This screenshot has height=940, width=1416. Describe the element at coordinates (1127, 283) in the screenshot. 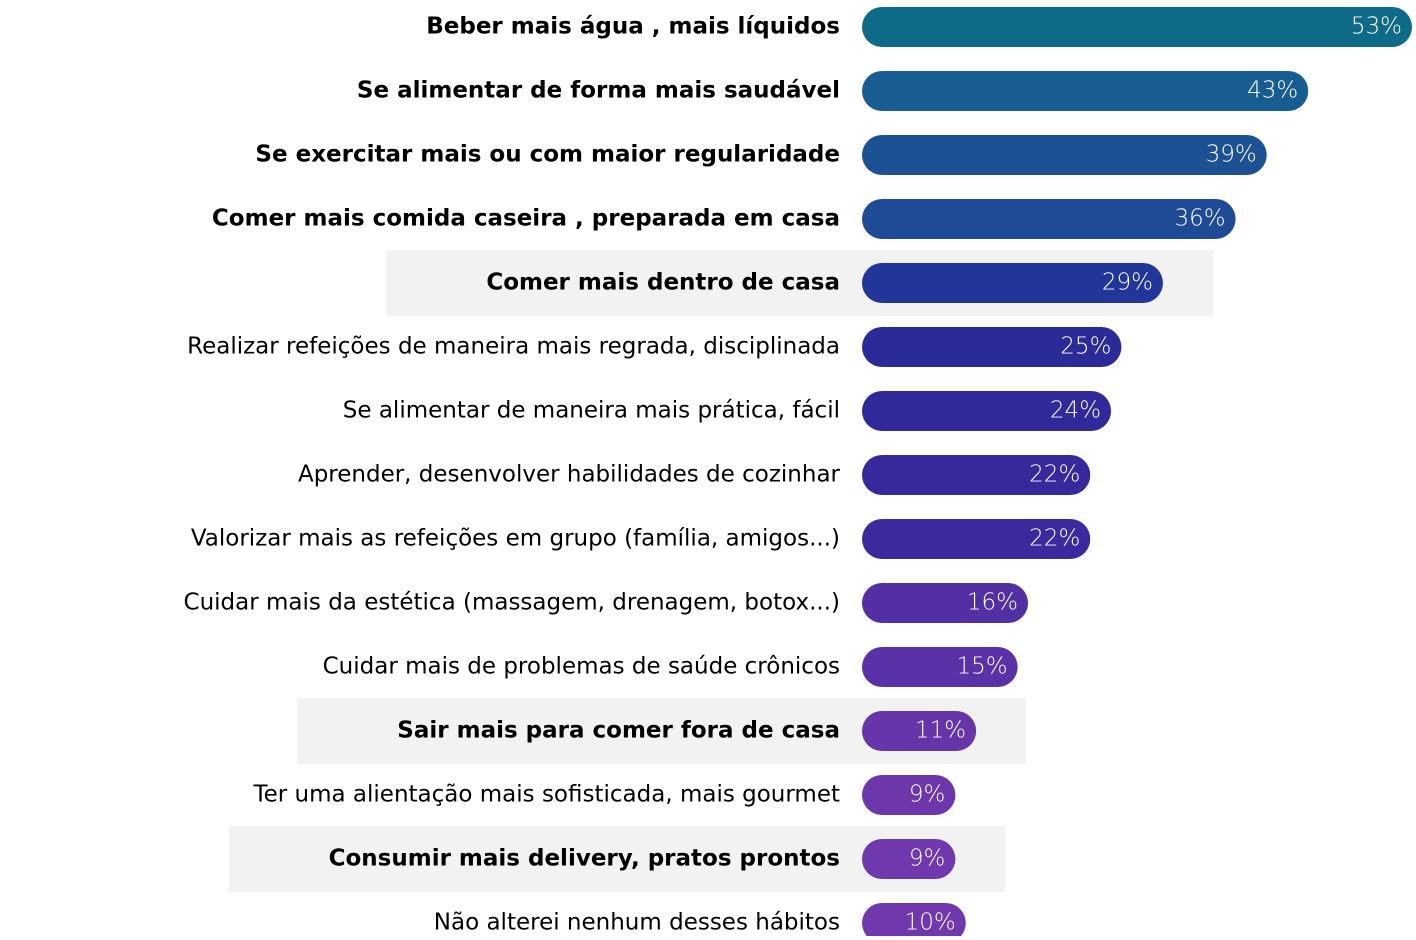

I see `value-label: 29%` at that location.